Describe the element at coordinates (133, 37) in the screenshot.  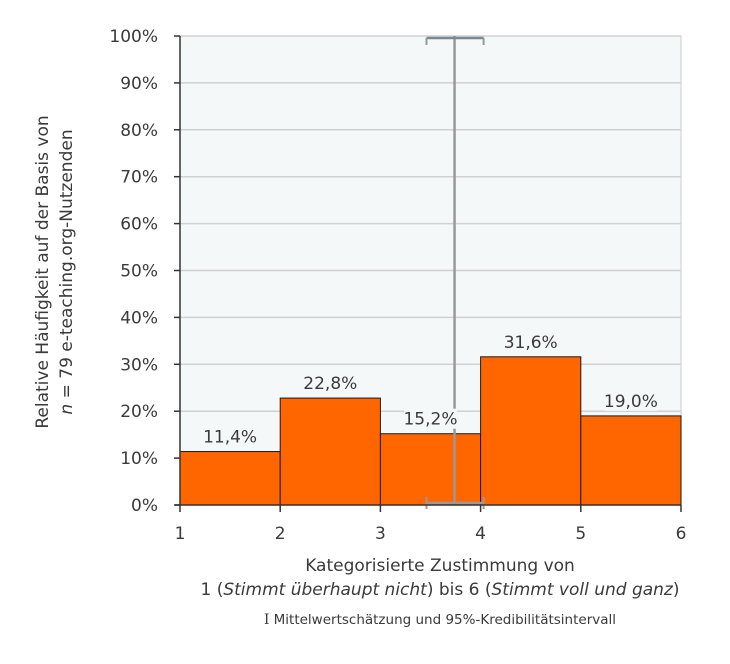
I see `y-tick-label: 100%` at that location.